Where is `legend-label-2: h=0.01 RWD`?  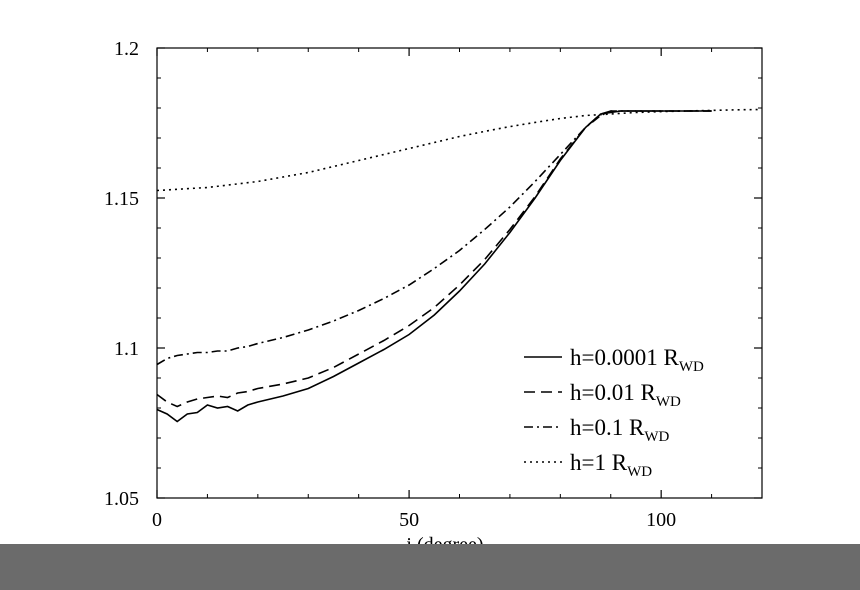
legend-label-2: h=0.01 RWD is located at coordinates (625, 395).